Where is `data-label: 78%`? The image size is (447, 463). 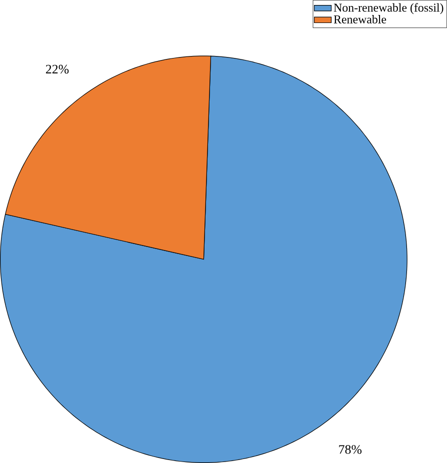
data-label: 78% is located at coordinates (350, 449).